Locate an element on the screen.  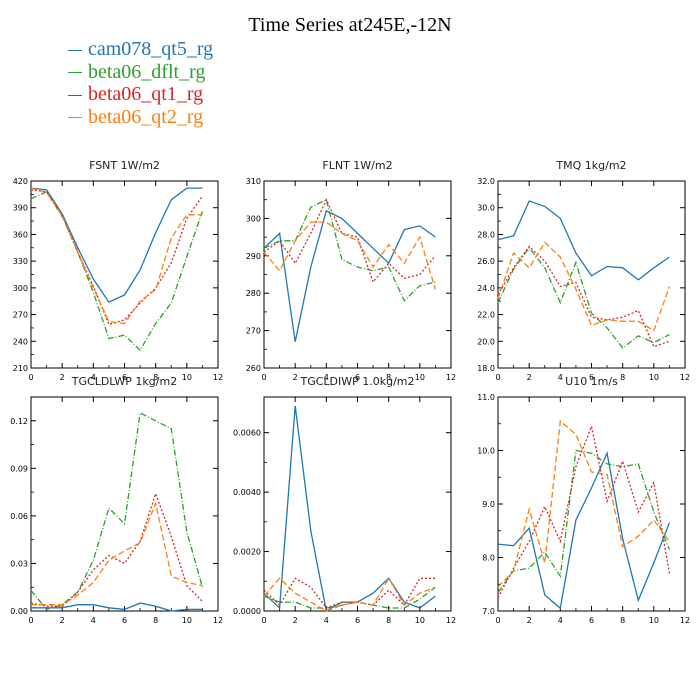
y-tick-label: 0.09 is located at coordinates (19, 468).